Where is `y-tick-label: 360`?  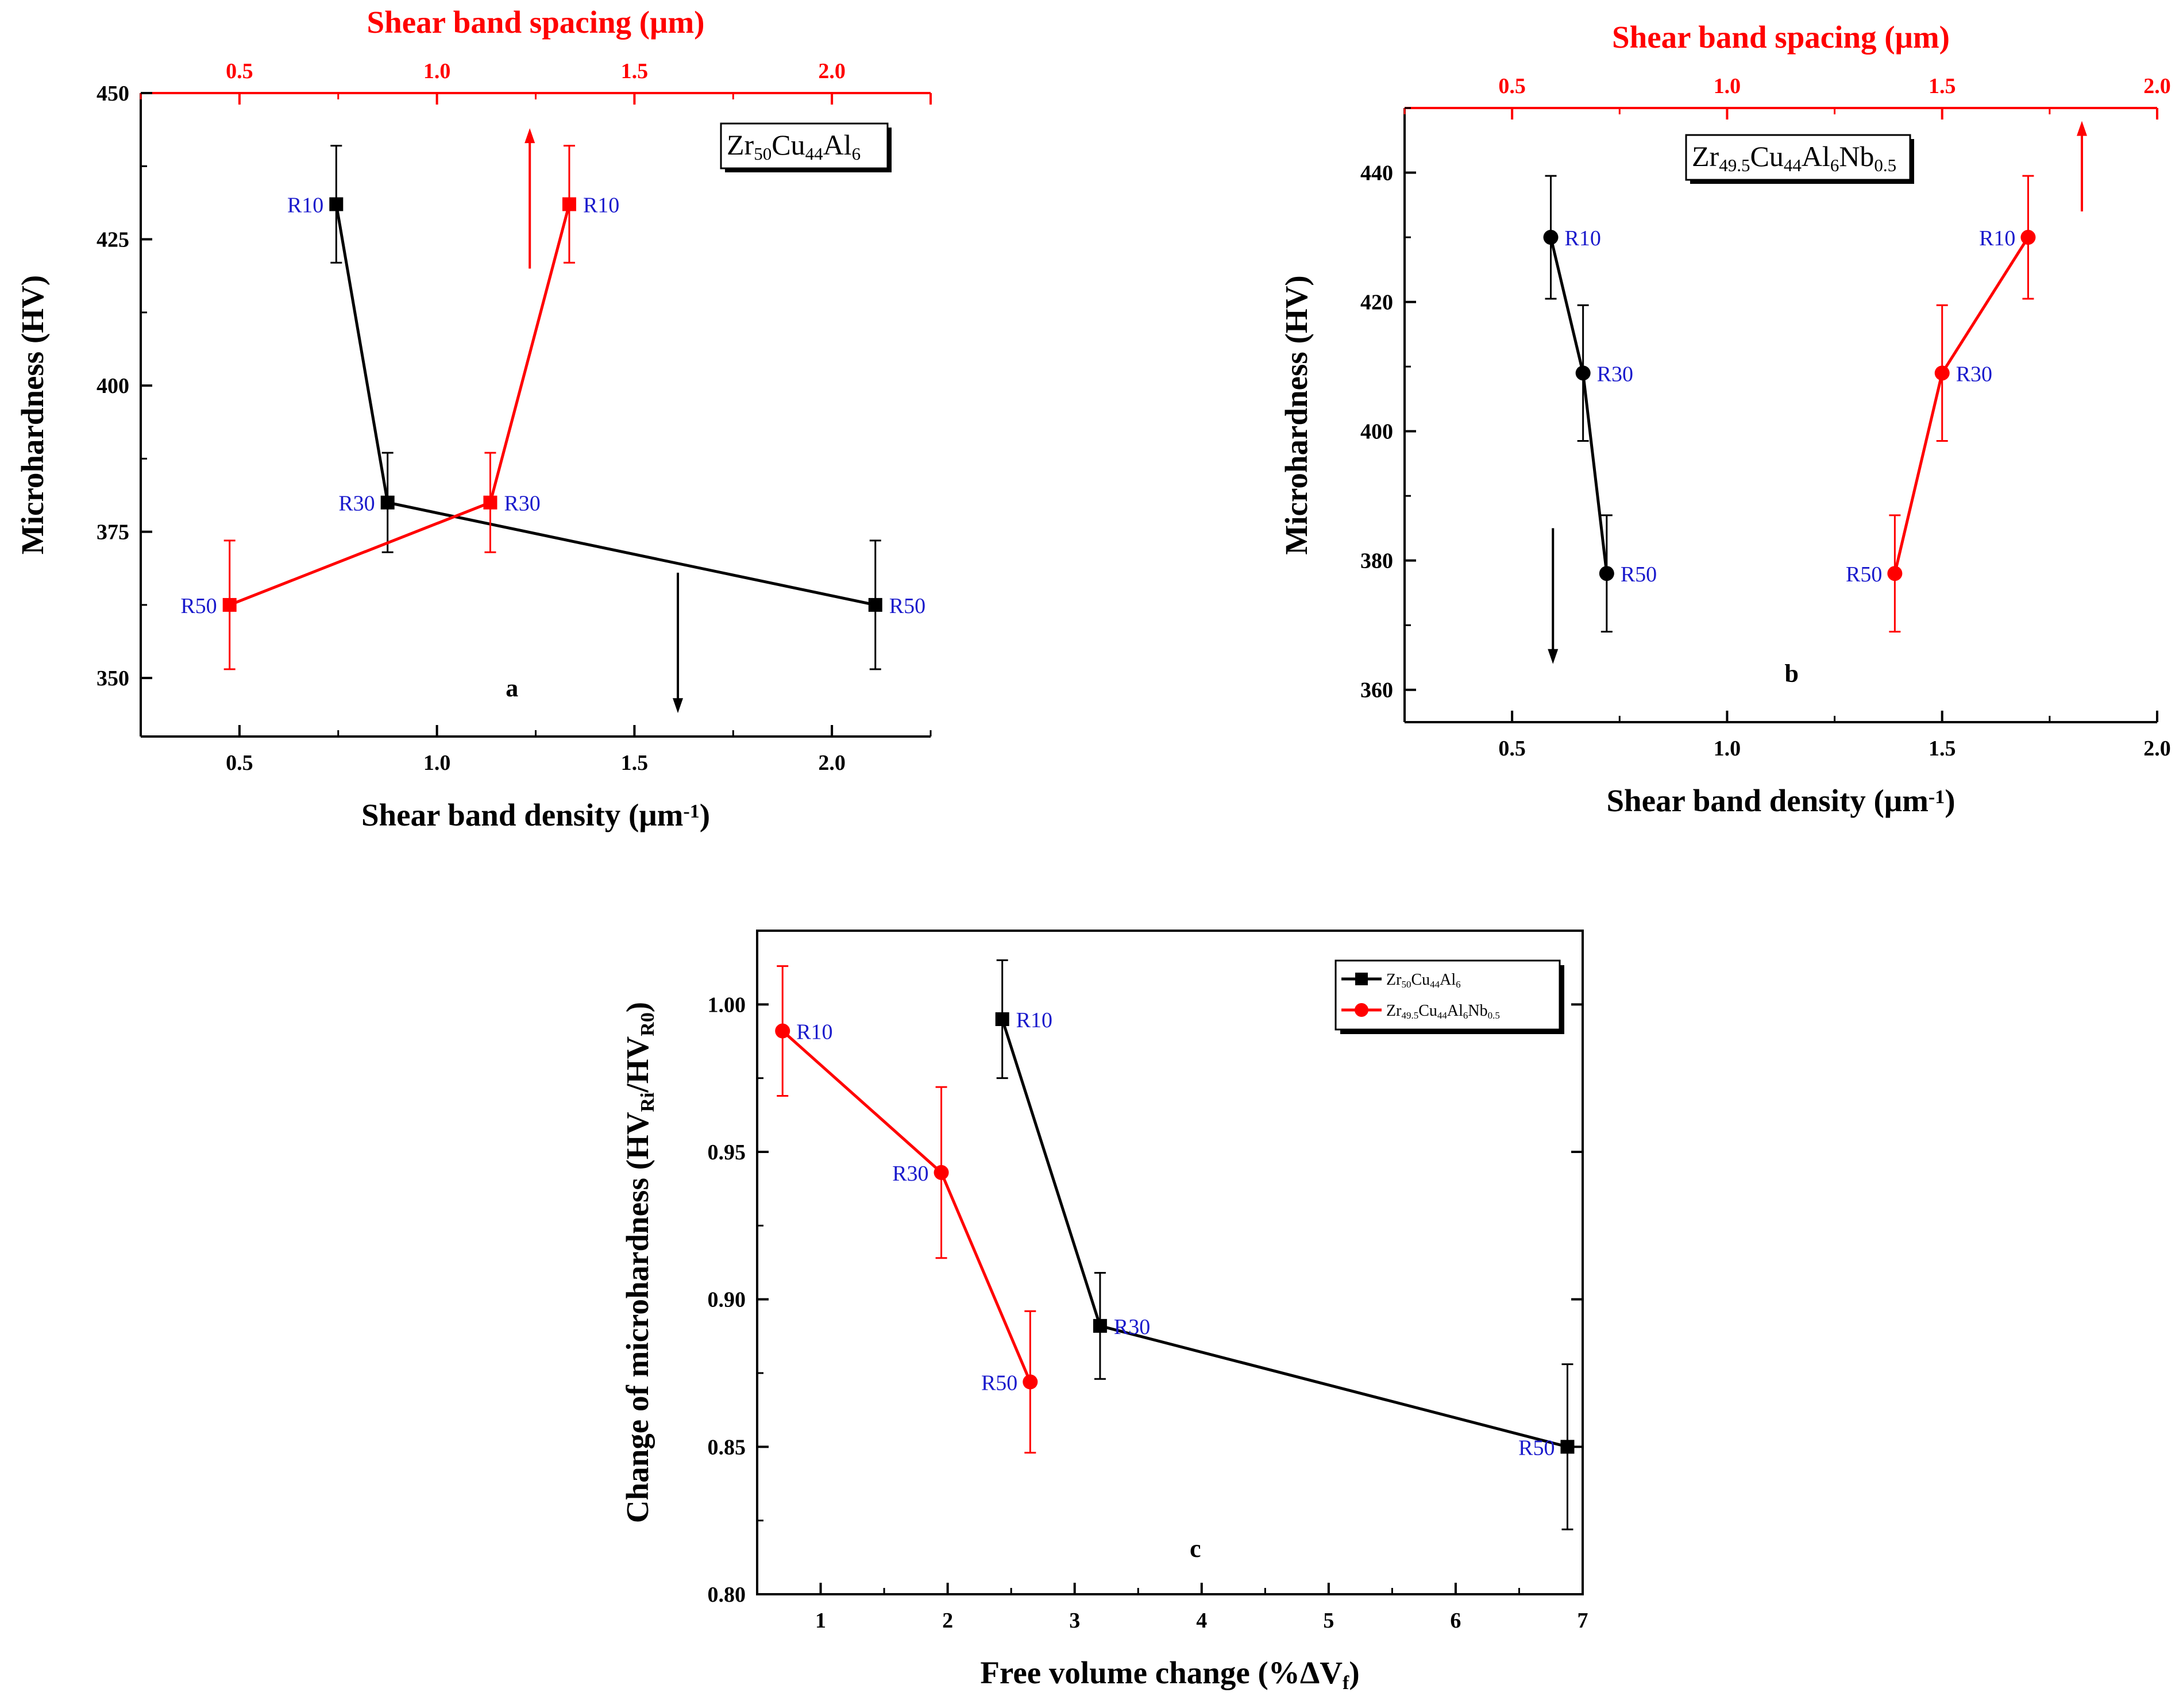
y-tick-label: 360 is located at coordinates (1376, 690).